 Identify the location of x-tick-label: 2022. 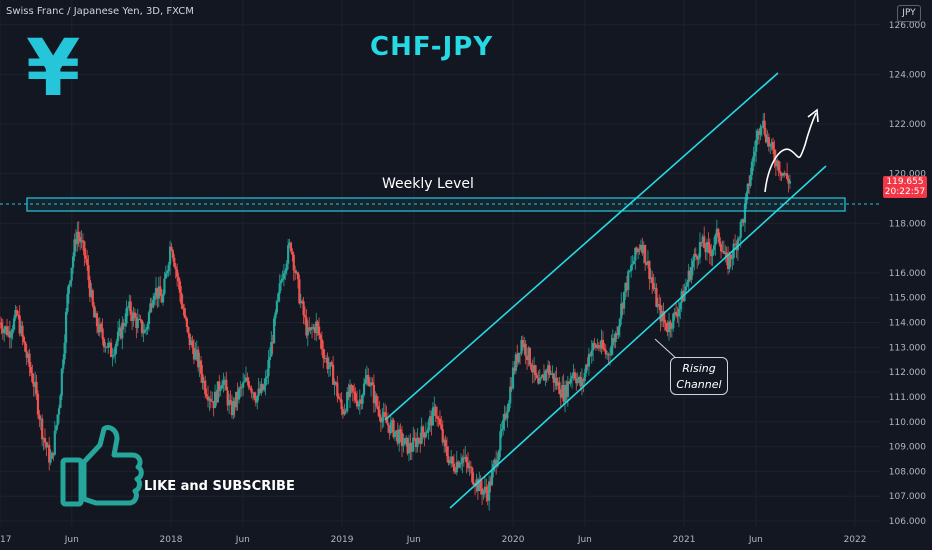
(855, 540).